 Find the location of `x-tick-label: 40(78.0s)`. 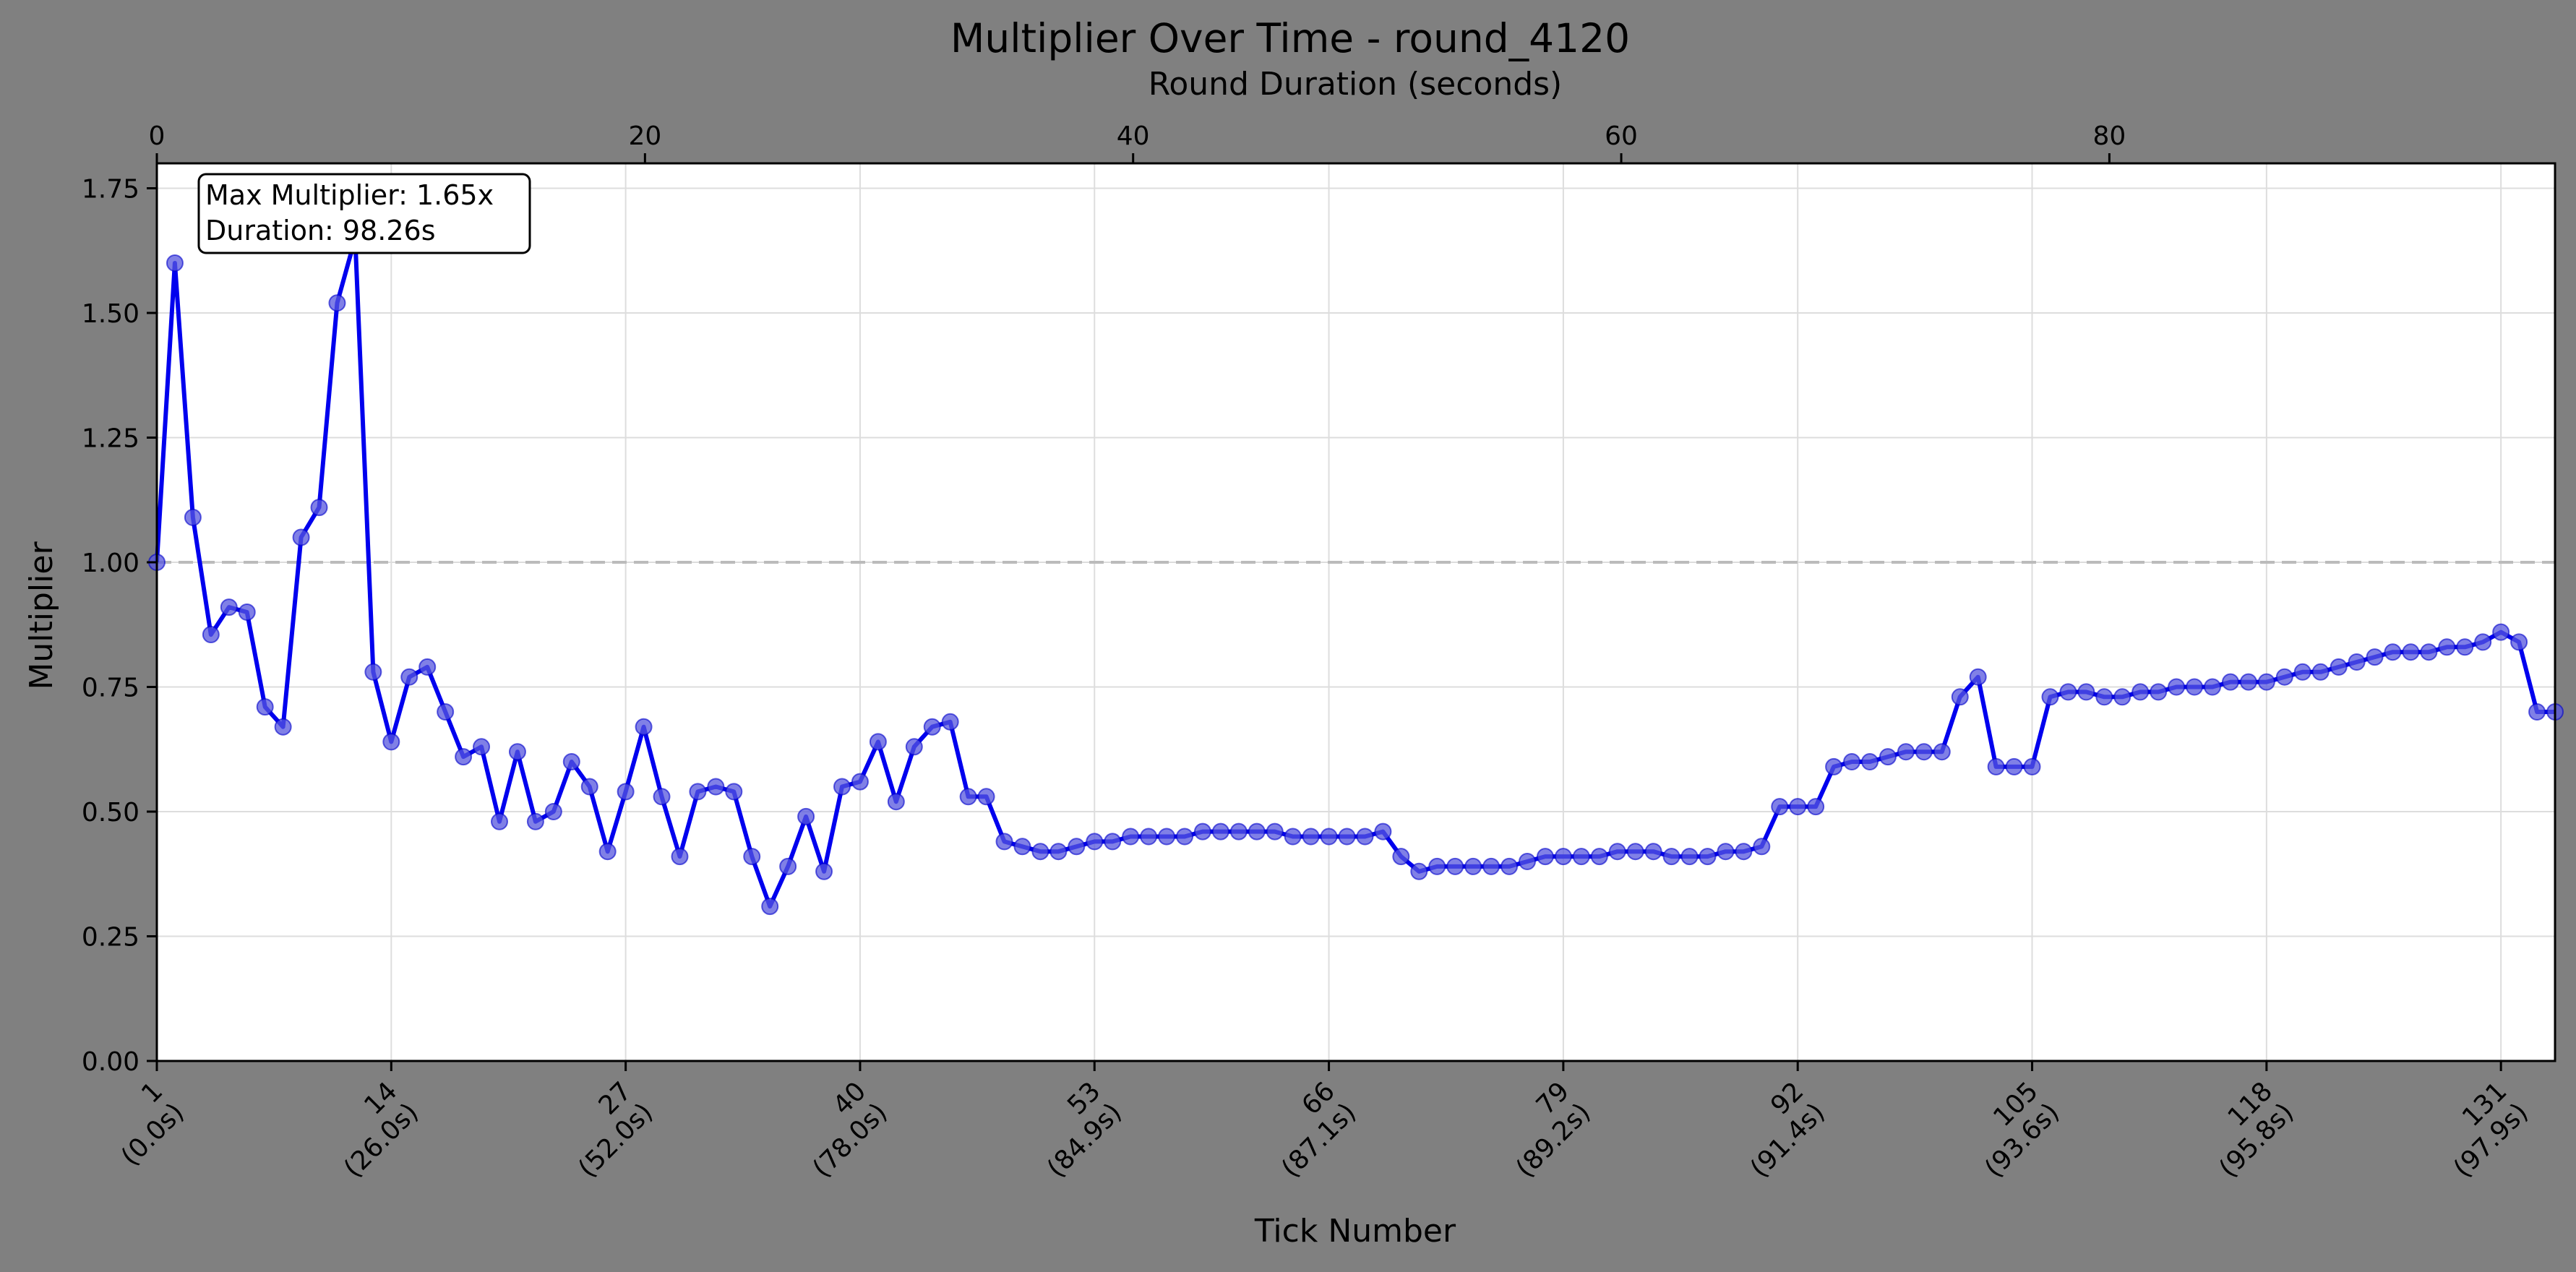

x-tick-label: 40(78.0s) is located at coordinates (840, 1129).